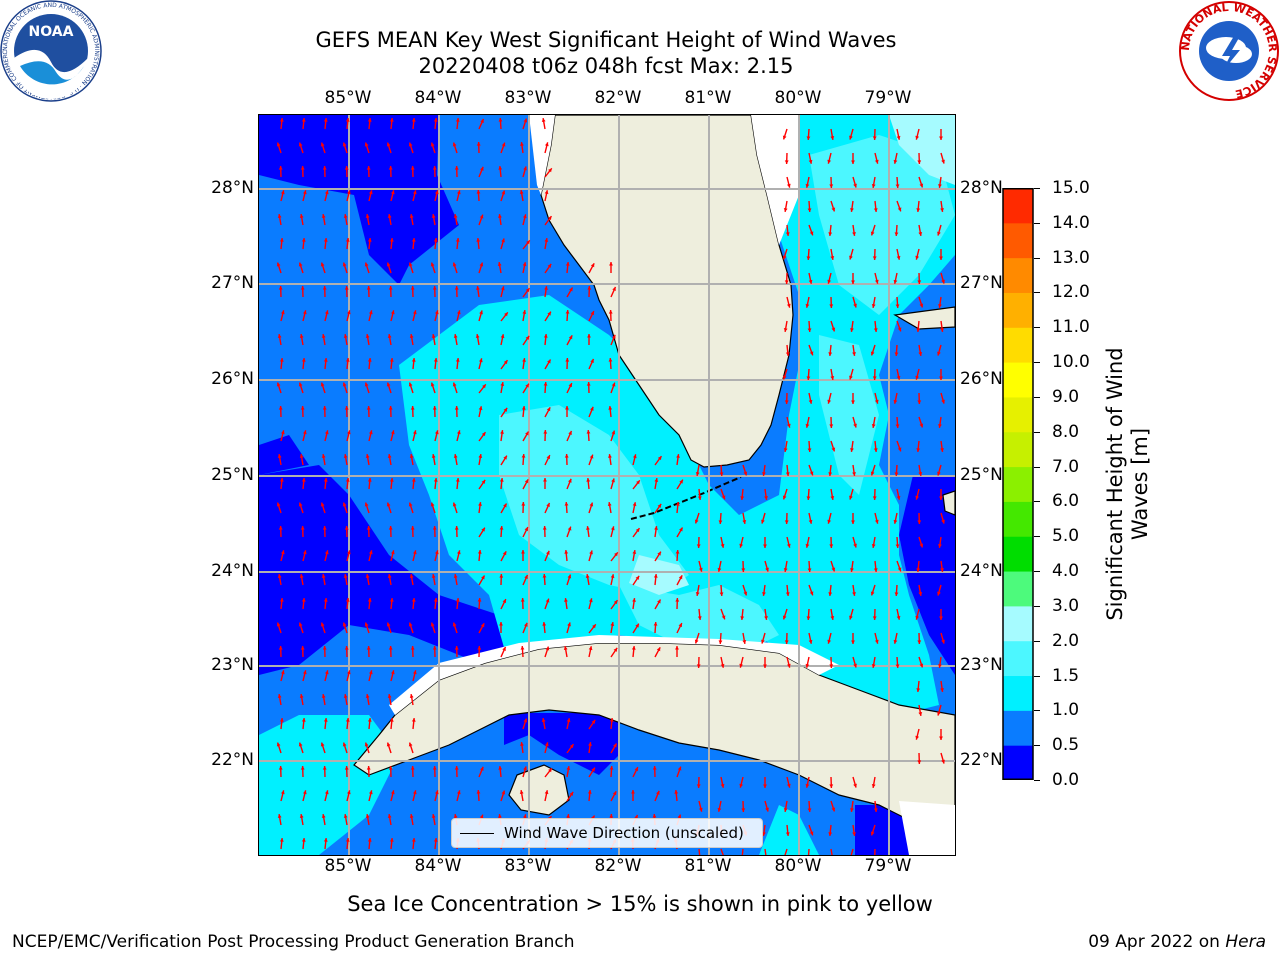  I want to click on colorbar-tick-label: 13.0, so click(1071, 257).